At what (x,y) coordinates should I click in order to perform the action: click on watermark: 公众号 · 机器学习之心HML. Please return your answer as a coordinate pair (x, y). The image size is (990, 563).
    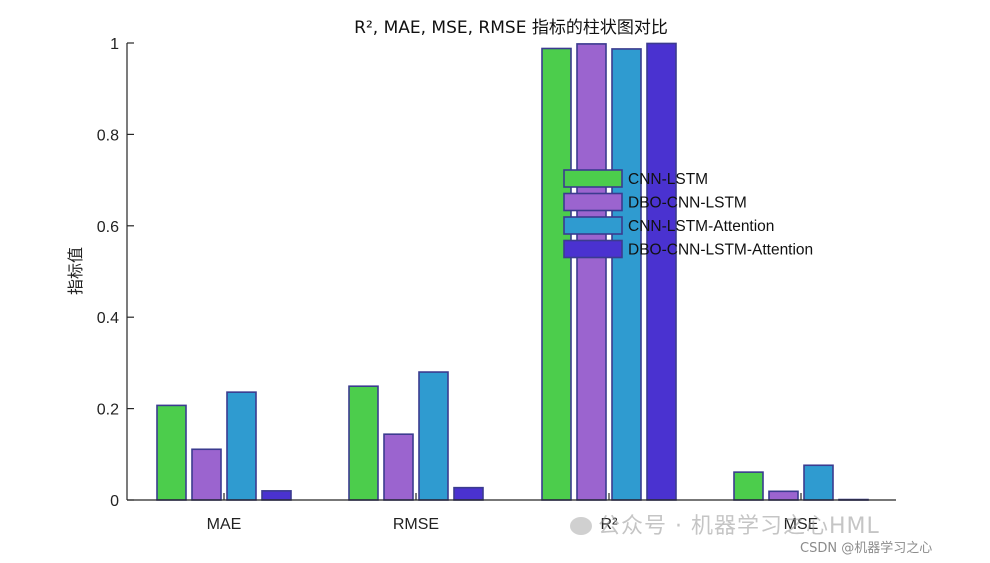
    Looking at the image, I should click on (725, 524).